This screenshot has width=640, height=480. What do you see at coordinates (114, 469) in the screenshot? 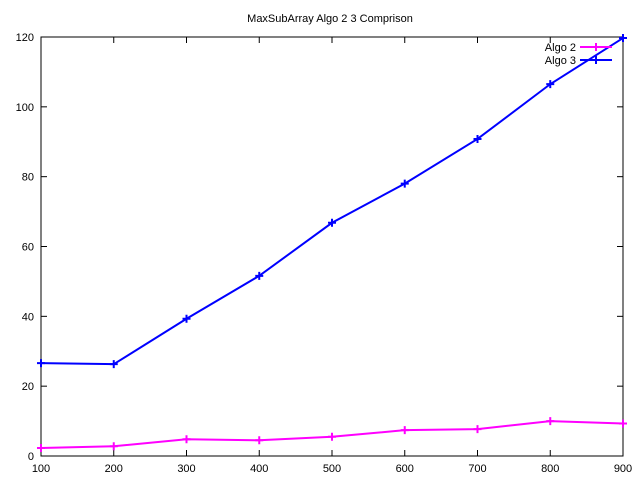
I see `x-tick-label: 200` at bounding box center [114, 469].